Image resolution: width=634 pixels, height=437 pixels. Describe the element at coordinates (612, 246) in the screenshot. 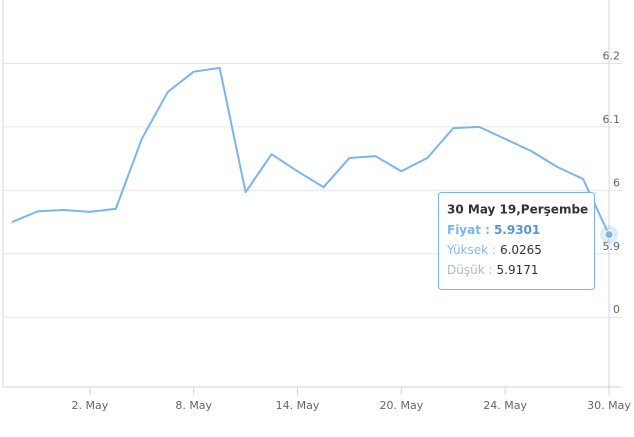

I see `y-tick-label: 5.9` at that location.